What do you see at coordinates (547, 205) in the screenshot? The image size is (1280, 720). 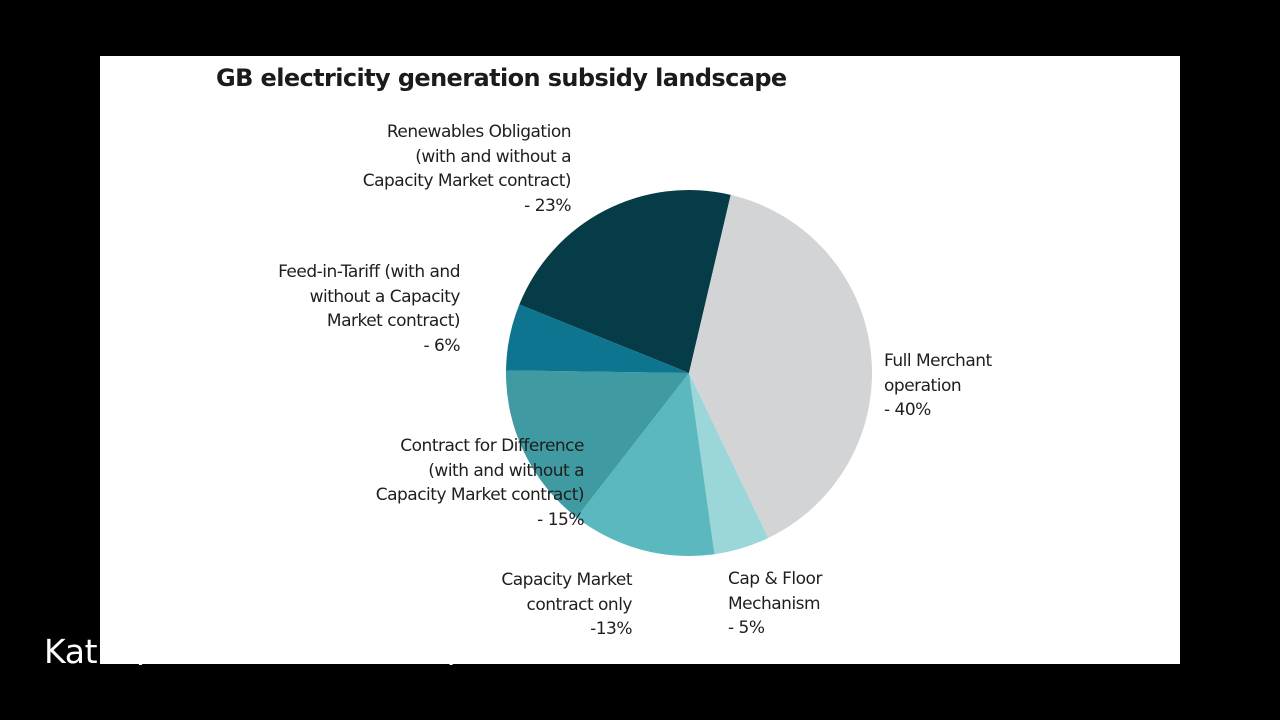 I see `label-value: - 23%` at bounding box center [547, 205].